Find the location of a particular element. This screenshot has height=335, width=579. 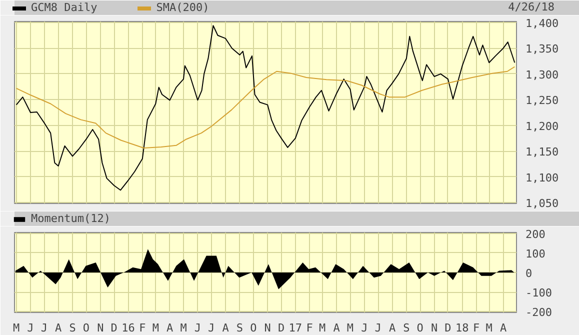

y-tick-label: 1,250 is located at coordinates (542, 101).